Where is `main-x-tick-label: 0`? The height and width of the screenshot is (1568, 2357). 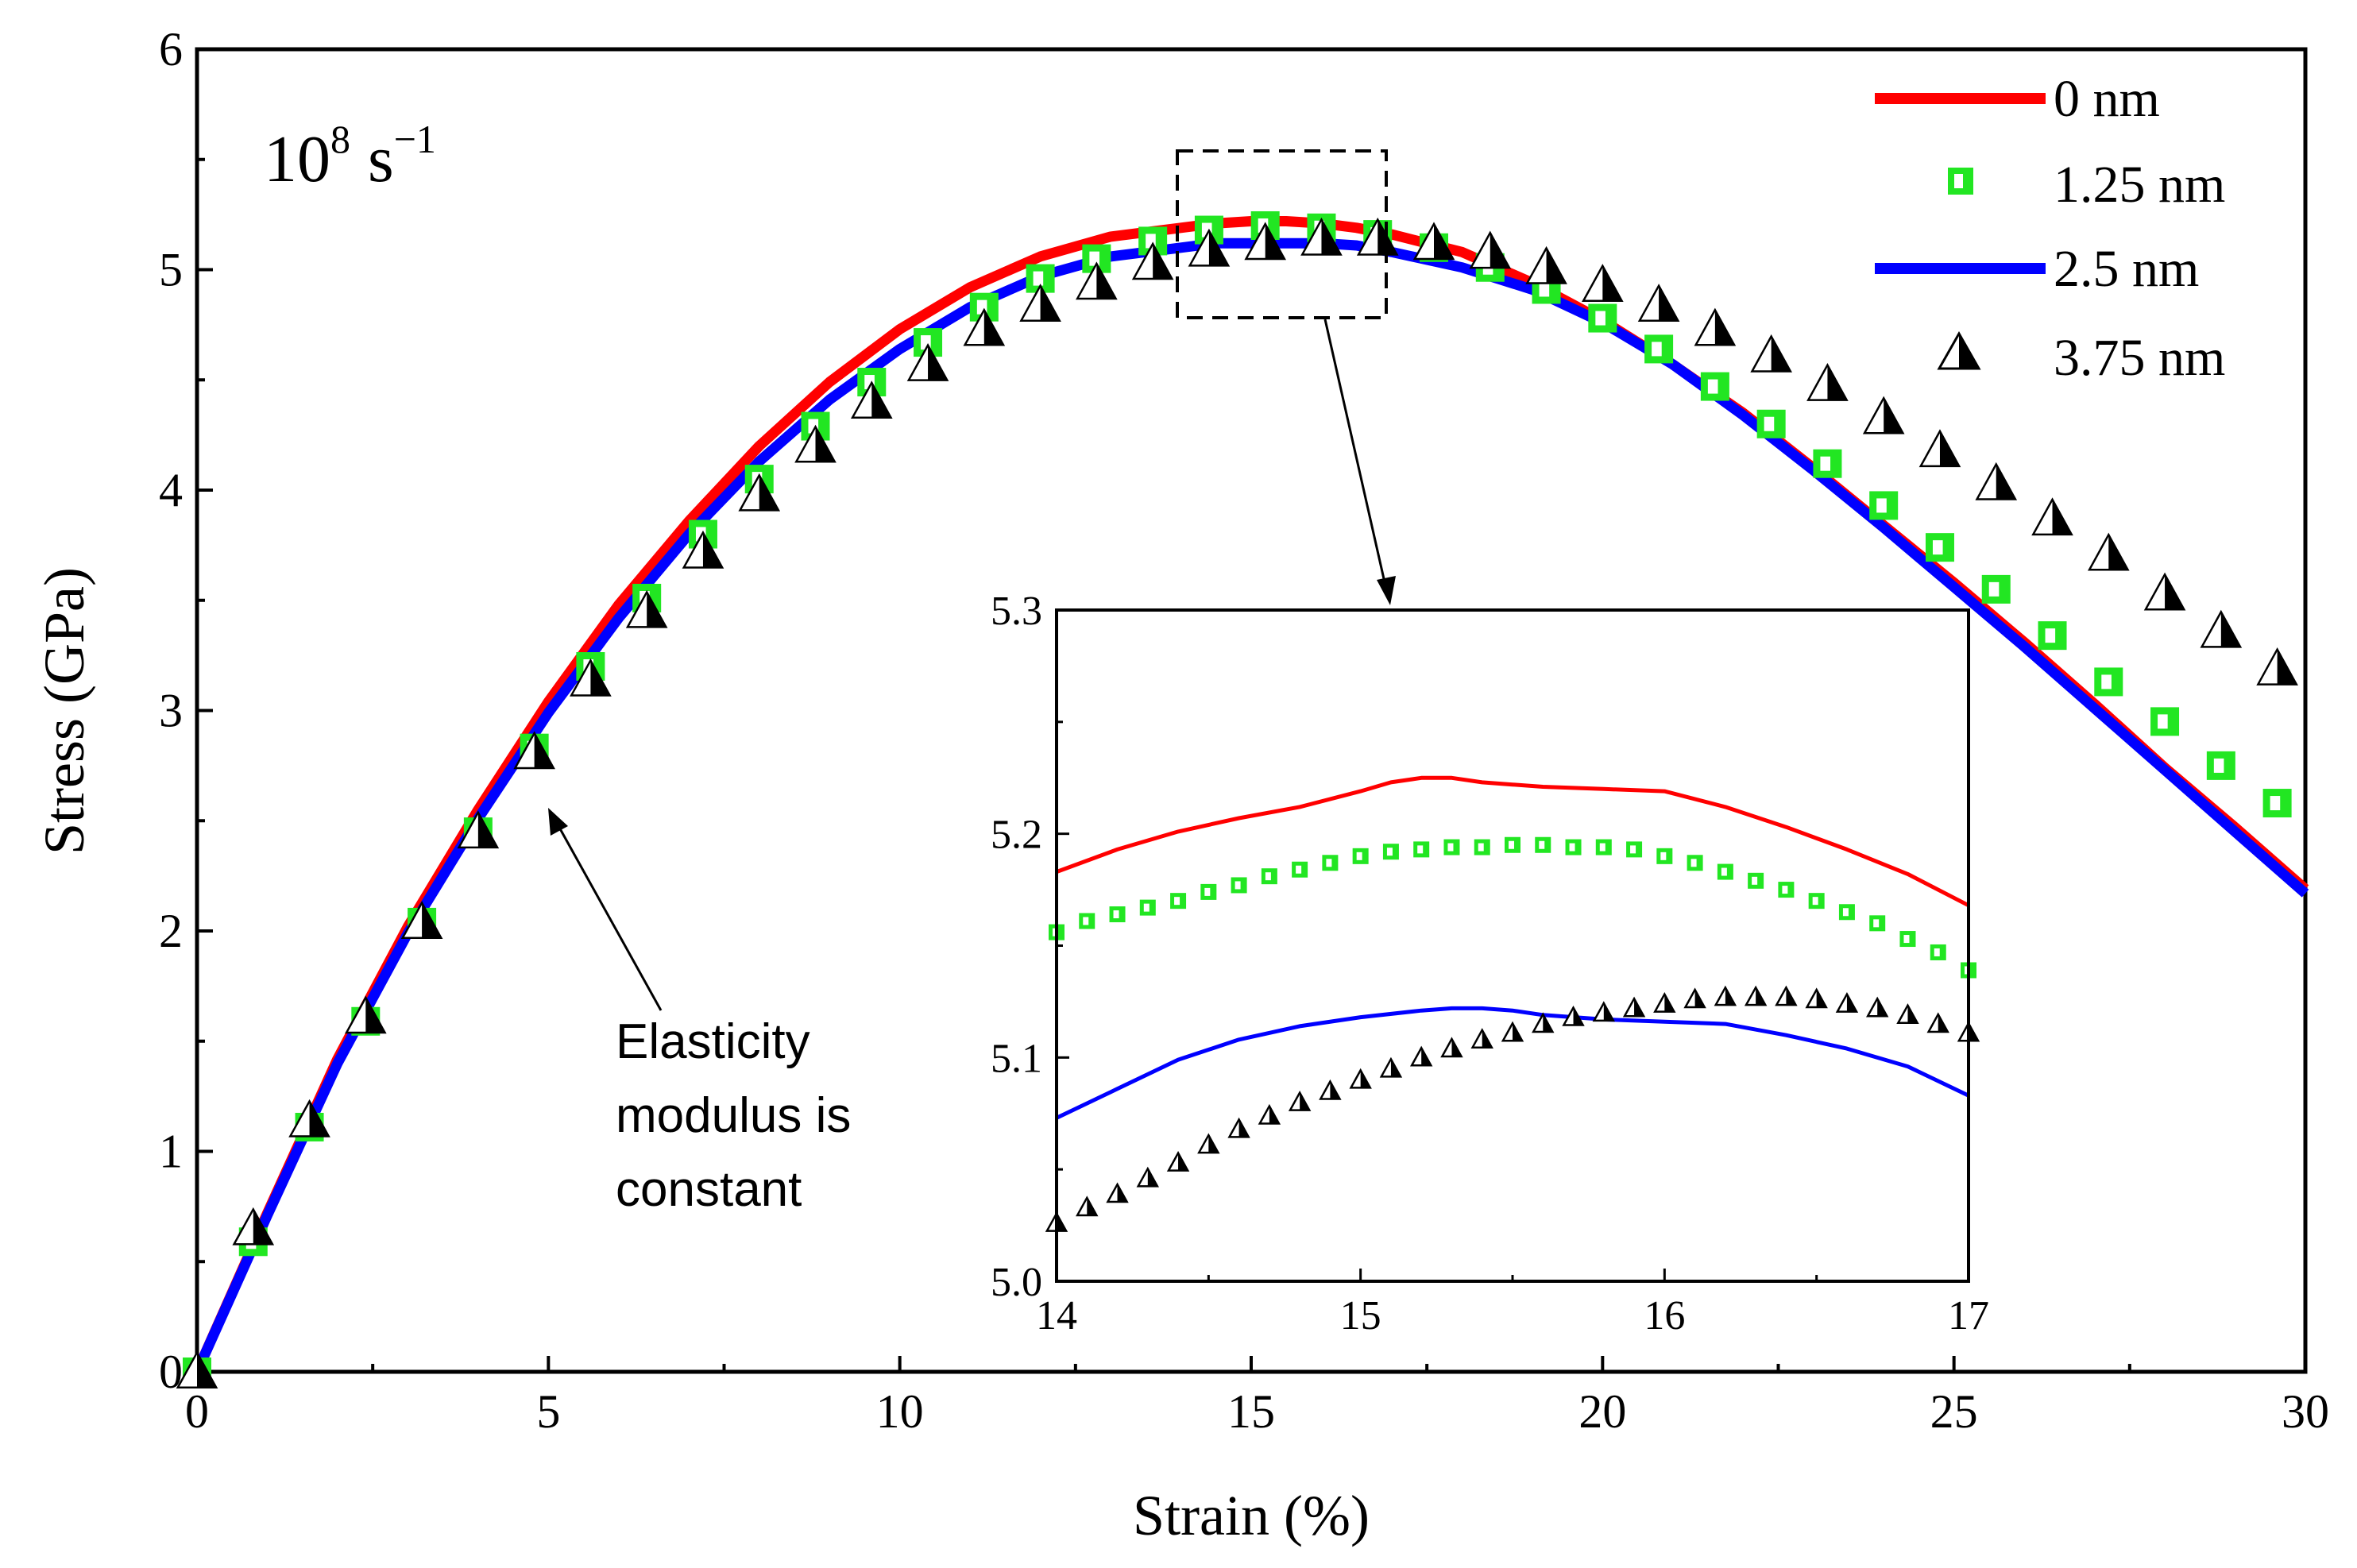 main-x-tick-label: 0 is located at coordinates (197, 1411).